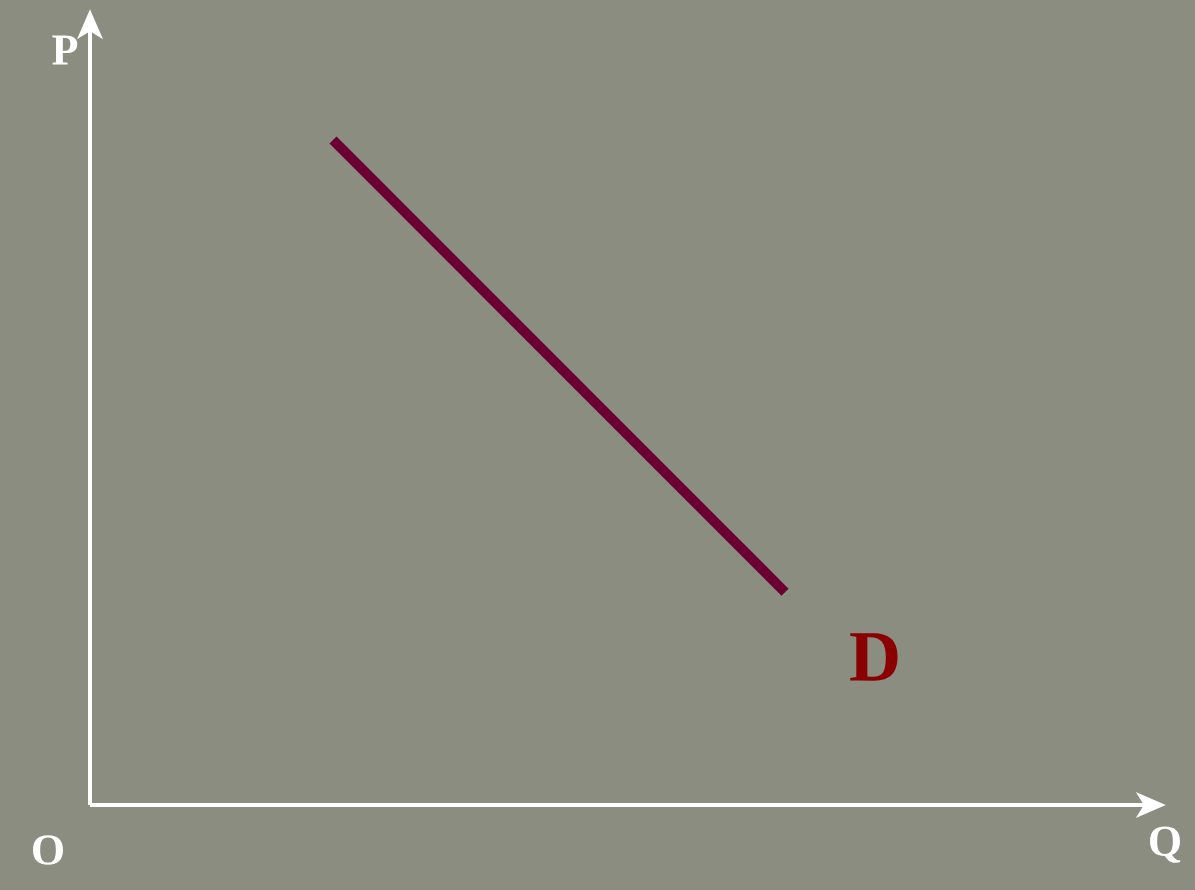 This screenshot has height=890, width=1195. Describe the element at coordinates (65, 50) in the screenshot. I see `y-axis-title: P` at that location.